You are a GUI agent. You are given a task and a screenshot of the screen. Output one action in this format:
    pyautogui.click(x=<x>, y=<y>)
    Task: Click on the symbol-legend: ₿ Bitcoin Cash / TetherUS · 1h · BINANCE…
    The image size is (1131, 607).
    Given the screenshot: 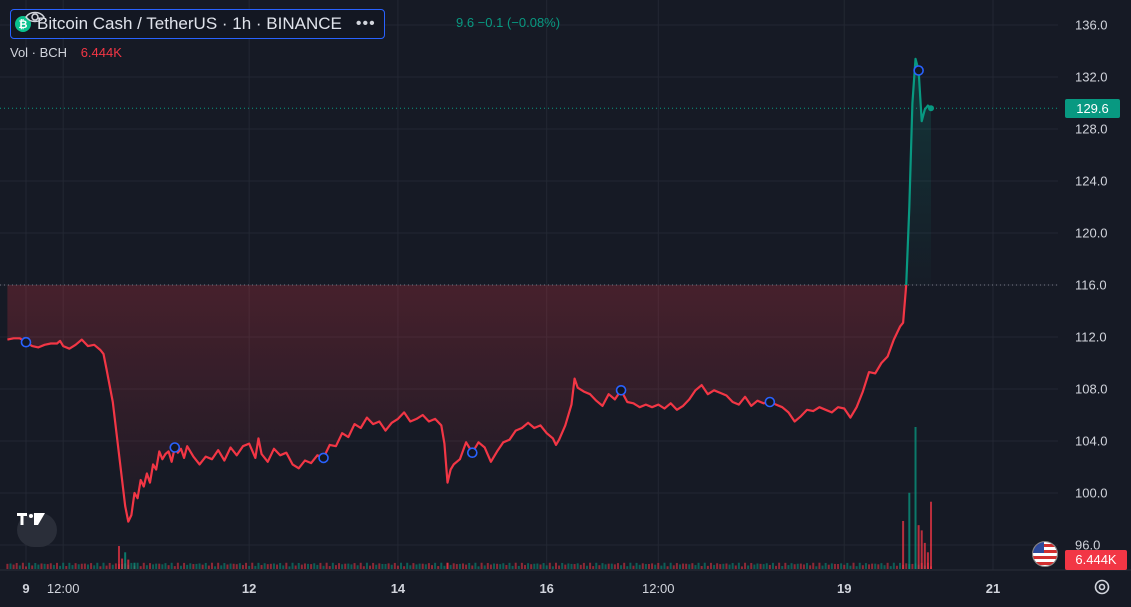 What is the action you would take?
    pyautogui.click(x=197, y=24)
    